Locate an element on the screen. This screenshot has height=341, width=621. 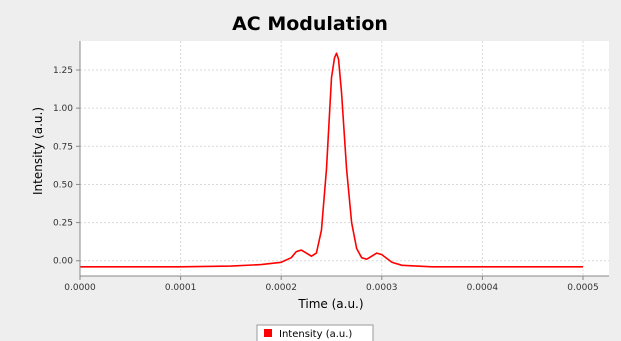
y-tick-label: 1.00 is located at coordinates (63, 109).